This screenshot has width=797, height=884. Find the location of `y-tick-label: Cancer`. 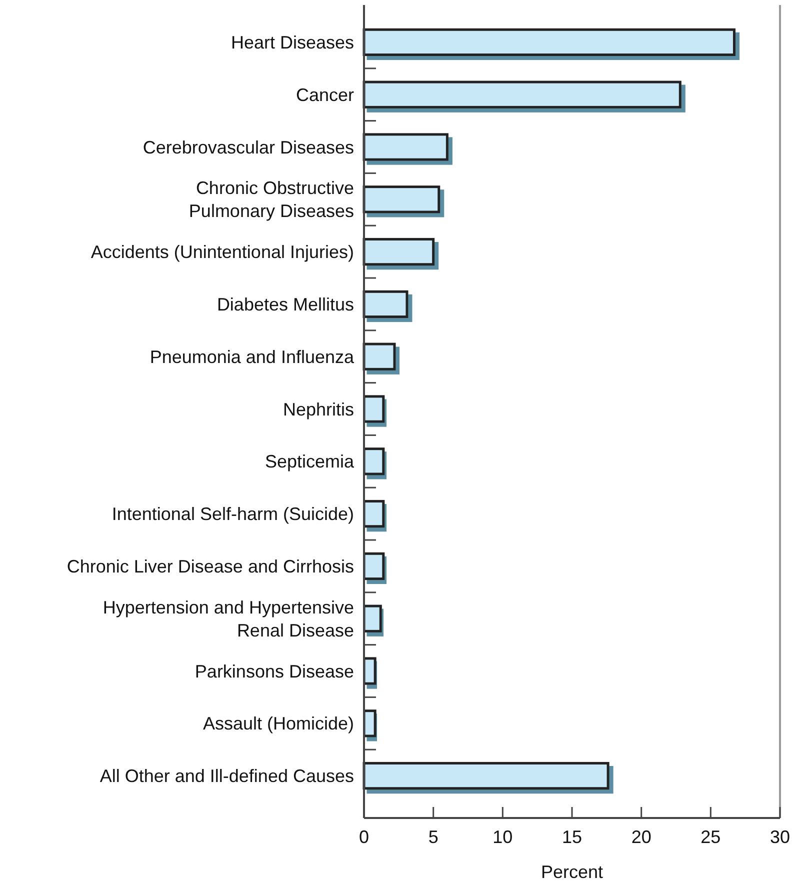

y-tick-label: Cancer is located at coordinates (325, 94).